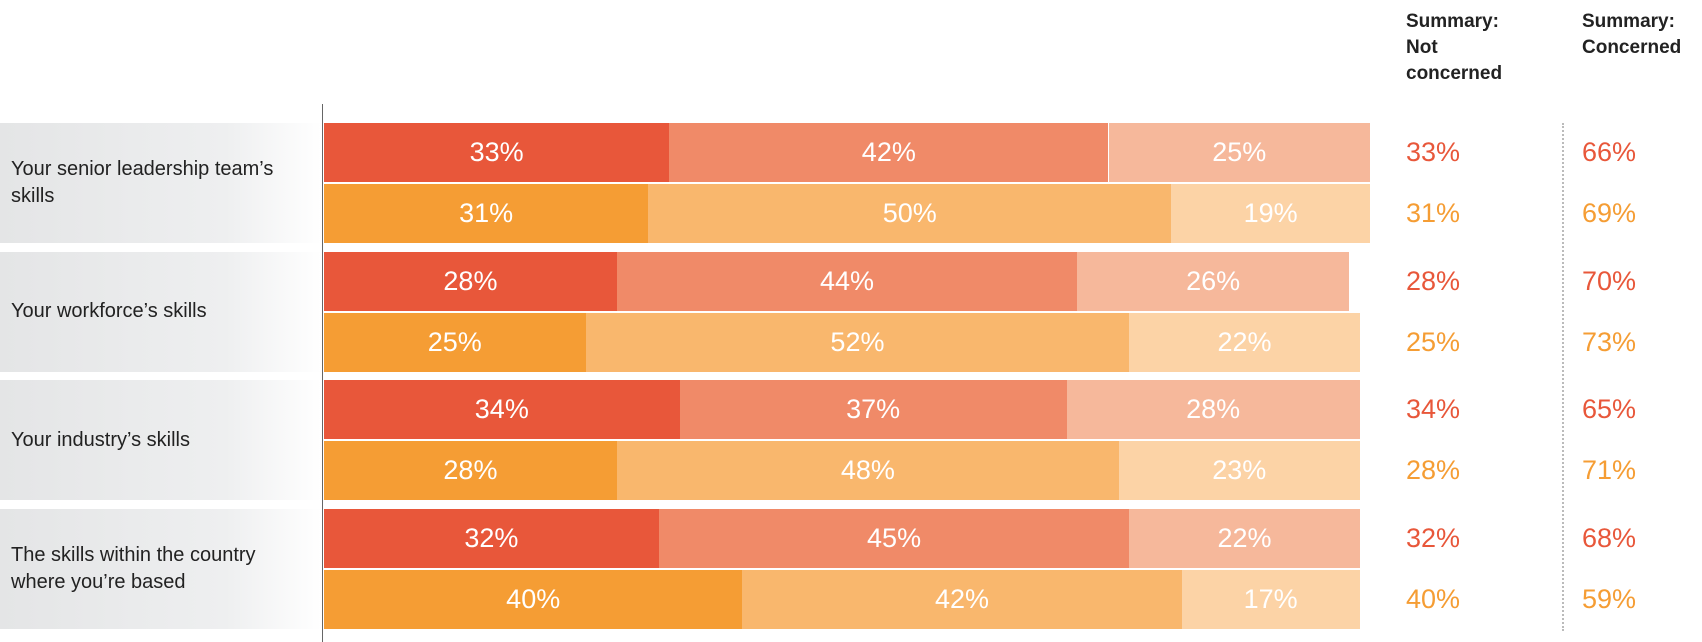 The height and width of the screenshot is (642, 1702). I want to click on bar-segment: 34%, so click(502, 409).